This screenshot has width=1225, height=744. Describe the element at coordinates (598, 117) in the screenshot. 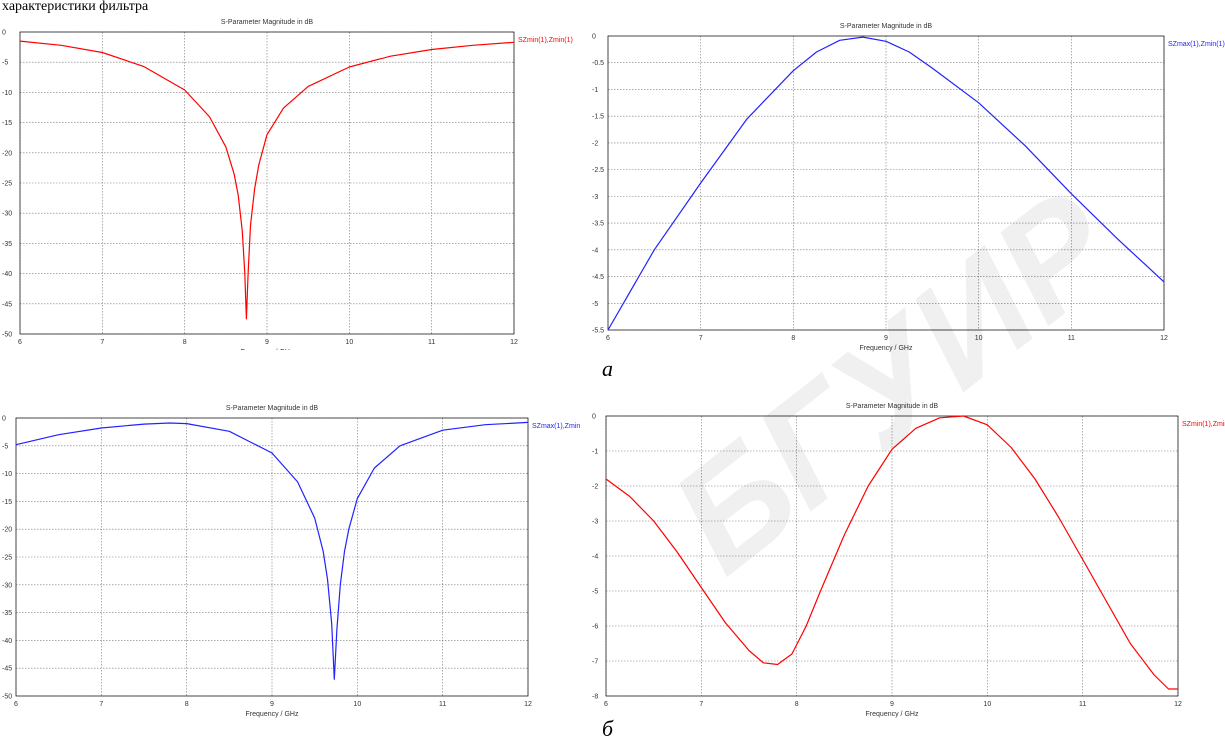

I see `y-tick-label: -1.5` at that location.